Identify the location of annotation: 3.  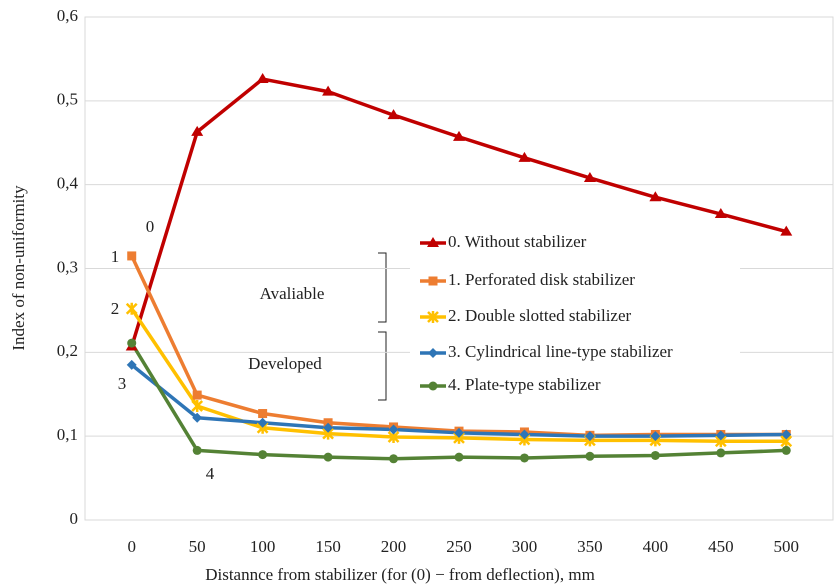
(122, 383).